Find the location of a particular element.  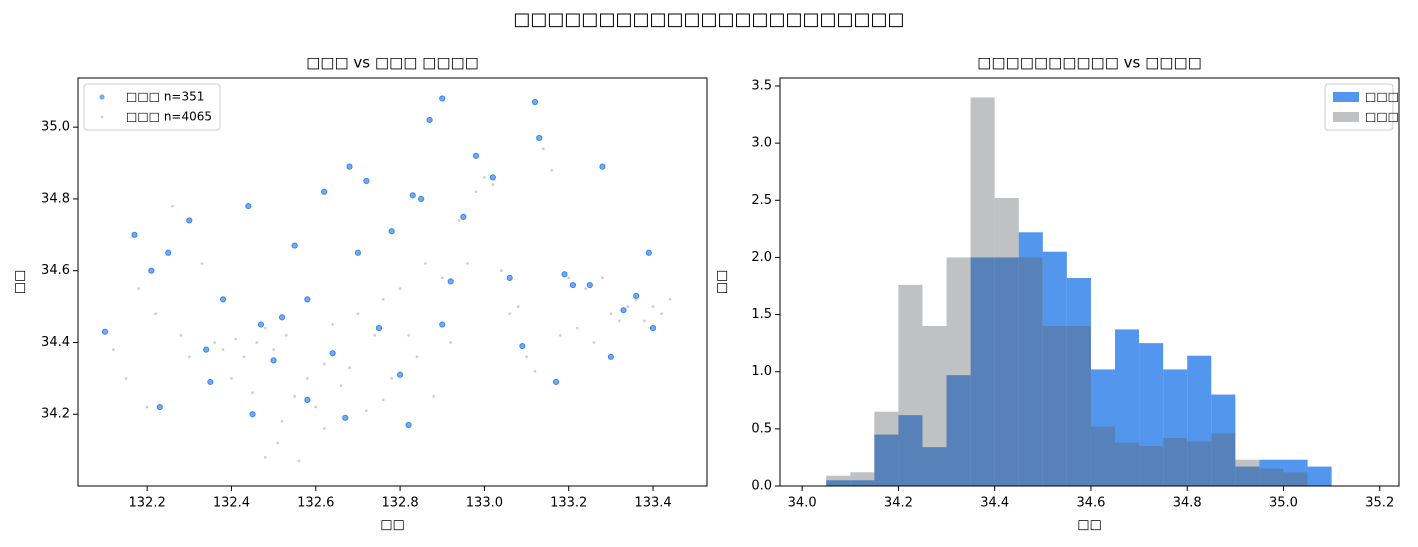

y-tick-label: 34.4 is located at coordinates (55, 342).